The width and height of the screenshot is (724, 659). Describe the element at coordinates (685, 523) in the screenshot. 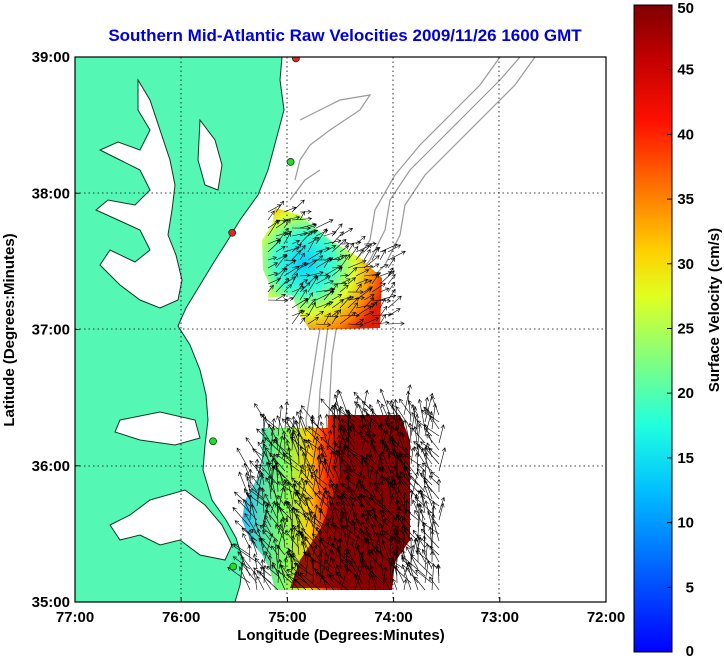

I see `colorbar-tick-label: 10` at that location.